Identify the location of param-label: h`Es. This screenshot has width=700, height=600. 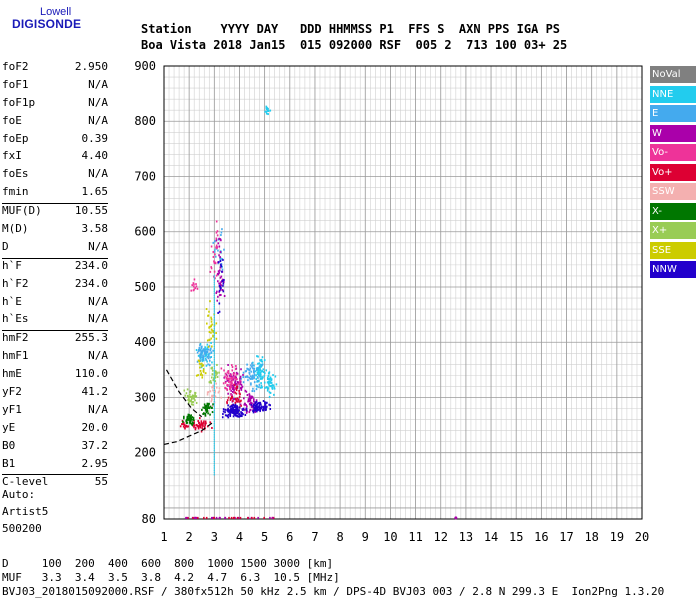
(15, 319).